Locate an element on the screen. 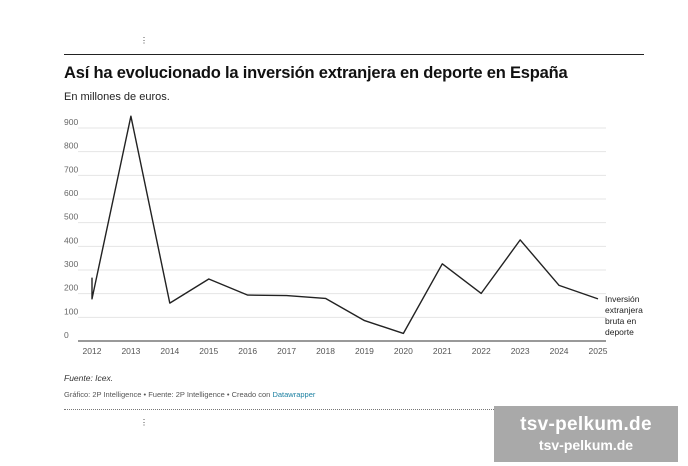 The image size is (688, 466). y-tick-label: 600 is located at coordinates (71, 193).